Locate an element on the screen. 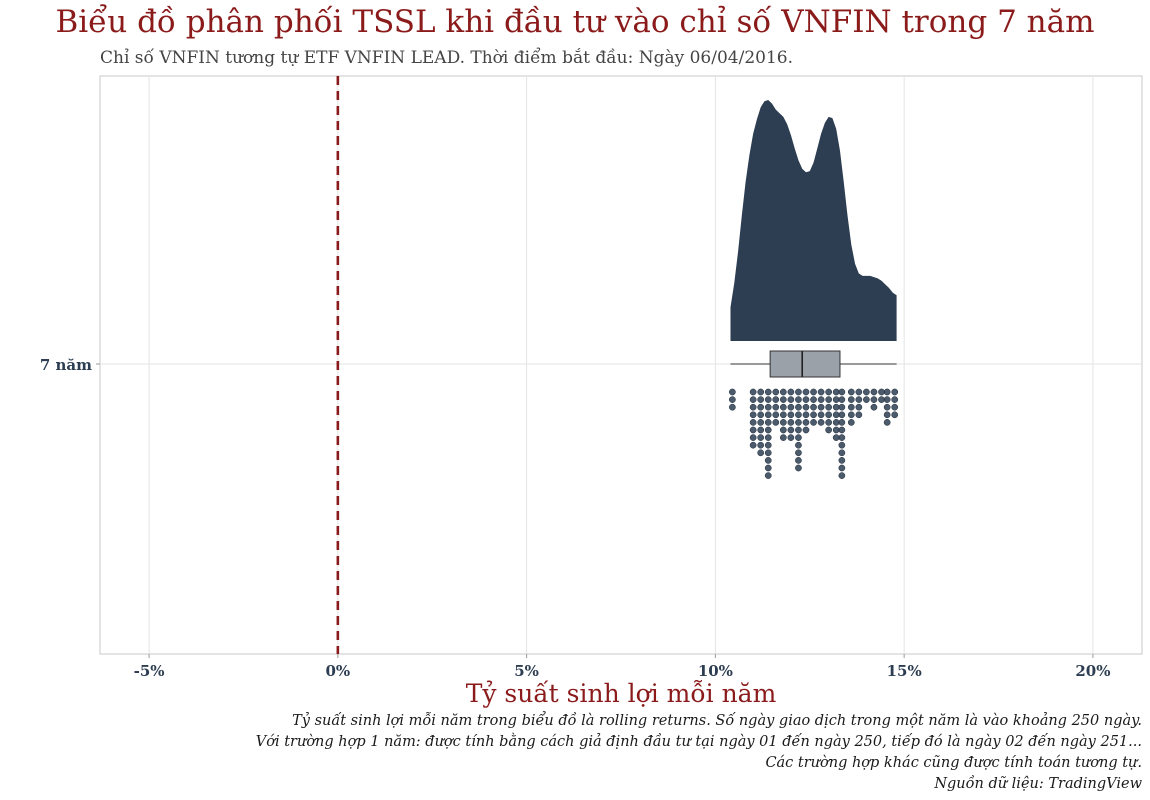 This screenshot has width=1150, height=800. x-tick-label: 10% is located at coordinates (715, 671).